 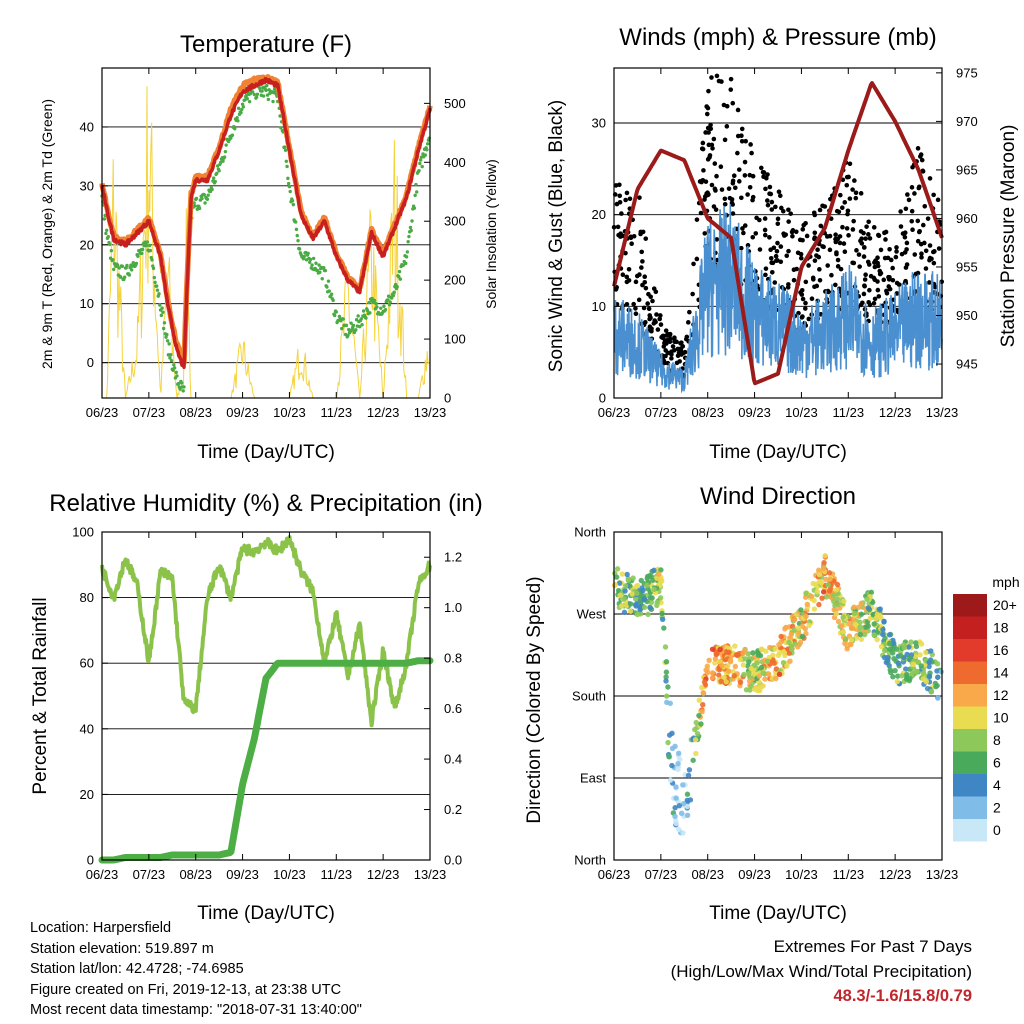 I want to click on x-tick-label: 06/23, so click(x=614, y=874).